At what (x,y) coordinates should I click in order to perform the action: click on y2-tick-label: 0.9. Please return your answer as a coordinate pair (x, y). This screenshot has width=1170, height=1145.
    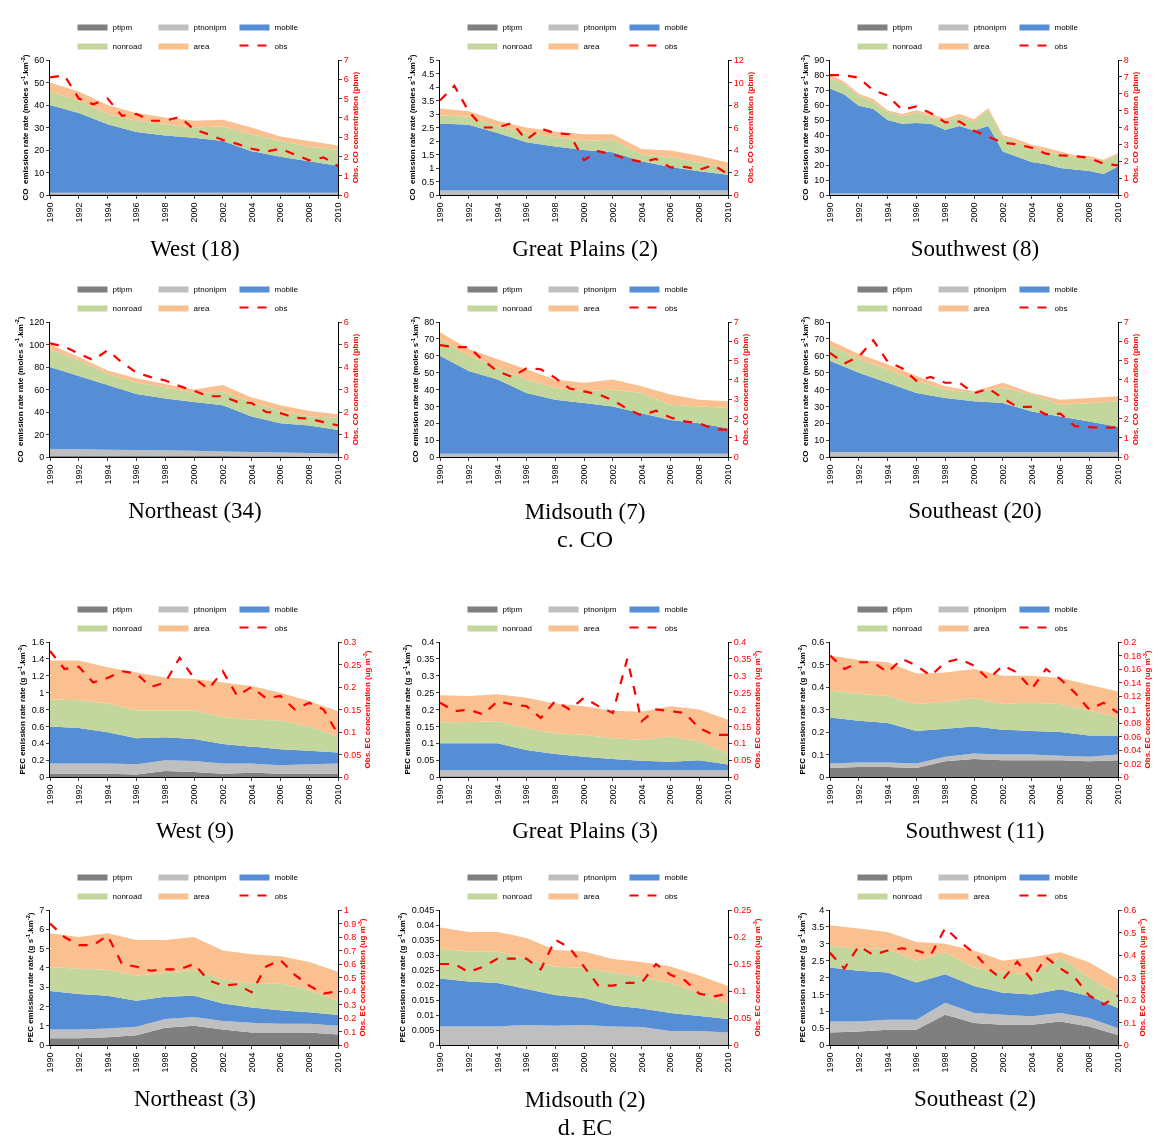
    Looking at the image, I should click on (350, 923).